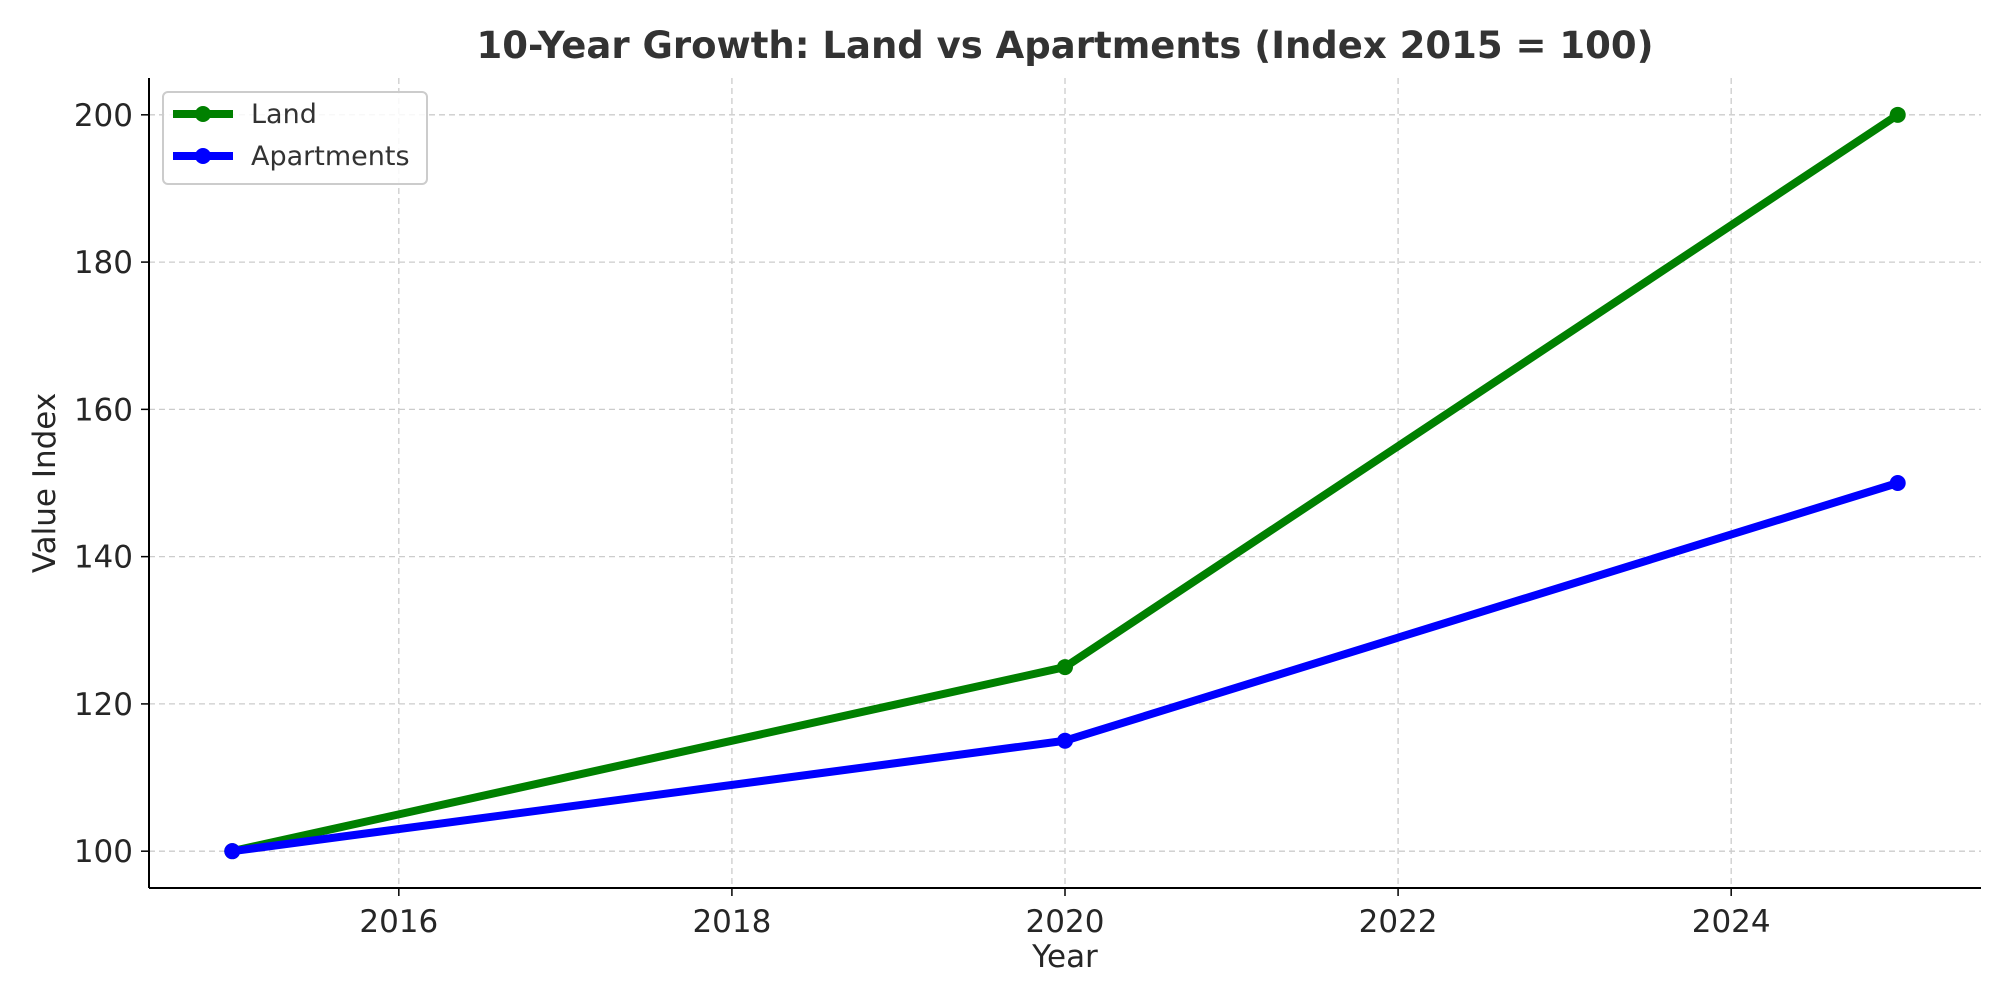 The image size is (2000, 1000). Describe the element at coordinates (330, 156) in the screenshot. I see `legend-label-apartments: Apartments` at that location.